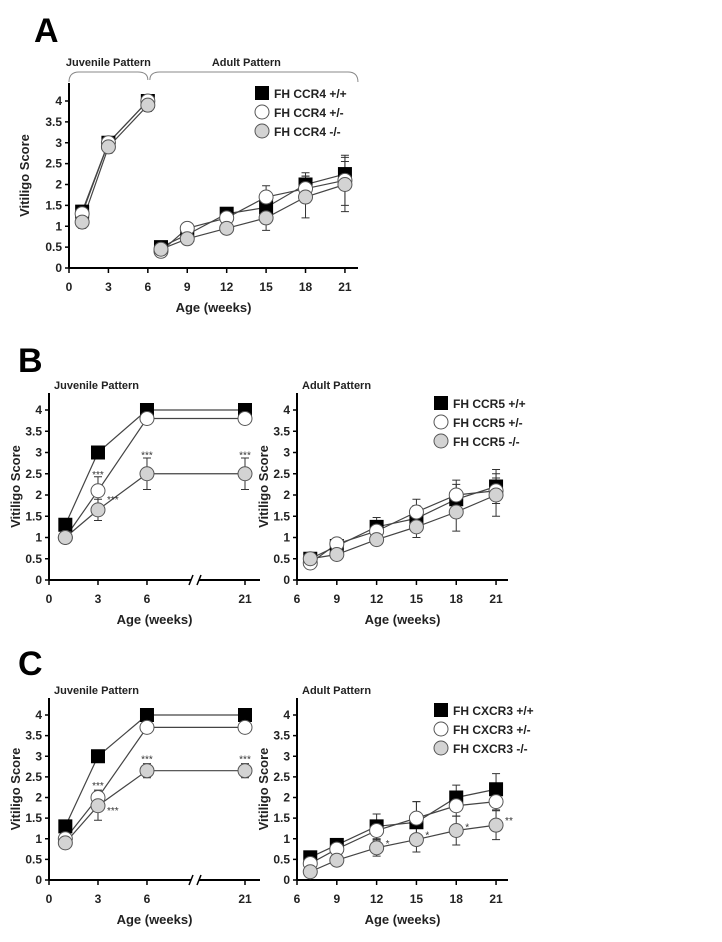 Image resolution: width=722 pixels, height=942 pixels. I want to click on legend-label: FH CXCR3 -/-, so click(490, 749).